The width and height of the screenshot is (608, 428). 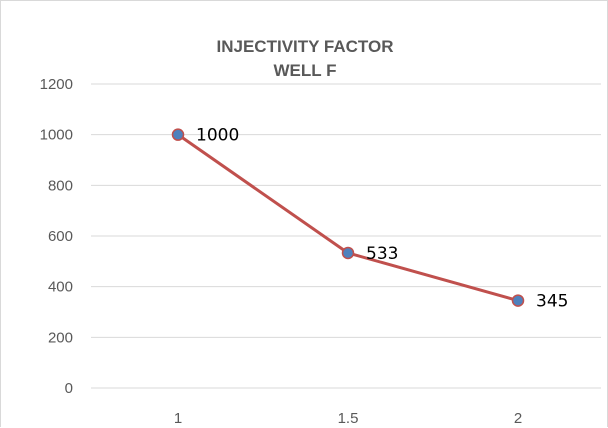 I want to click on data-label-2: 345, so click(x=552, y=302).